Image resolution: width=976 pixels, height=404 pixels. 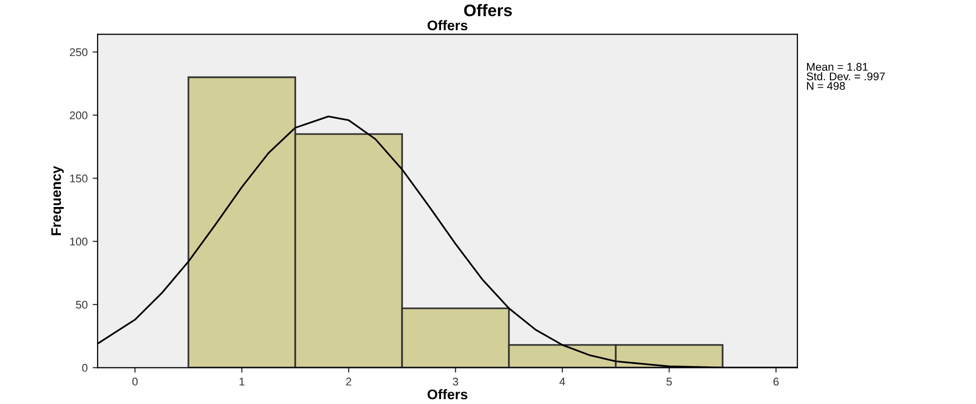 What do you see at coordinates (79, 242) in the screenshot?
I see `y-tick-label: 100` at bounding box center [79, 242].